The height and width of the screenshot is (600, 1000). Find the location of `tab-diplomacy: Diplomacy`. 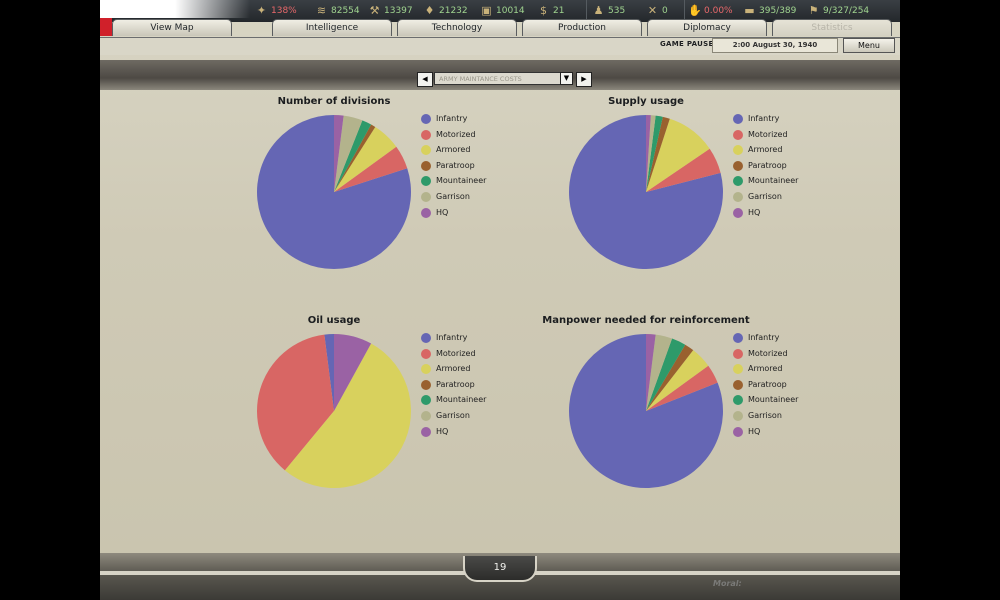

tab-diplomacy: Diplomacy is located at coordinates (707, 27).